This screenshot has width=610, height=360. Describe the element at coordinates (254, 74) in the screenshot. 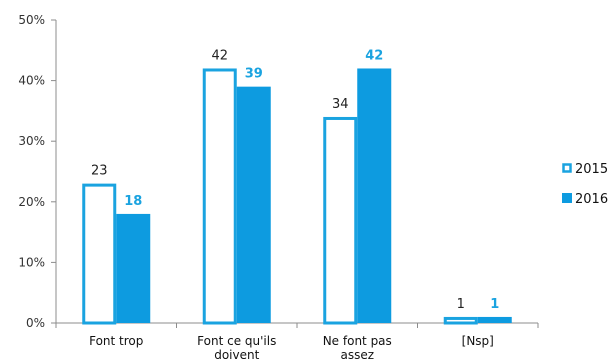

I see `data-label-2016-1: 39` at that location.